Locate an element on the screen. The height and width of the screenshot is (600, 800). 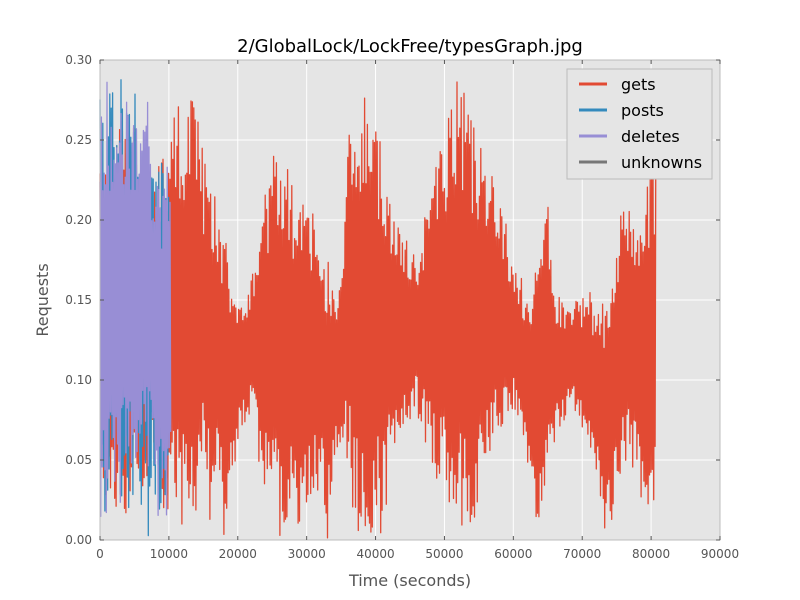
x-tick-label: 80000 is located at coordinates (651, 554).